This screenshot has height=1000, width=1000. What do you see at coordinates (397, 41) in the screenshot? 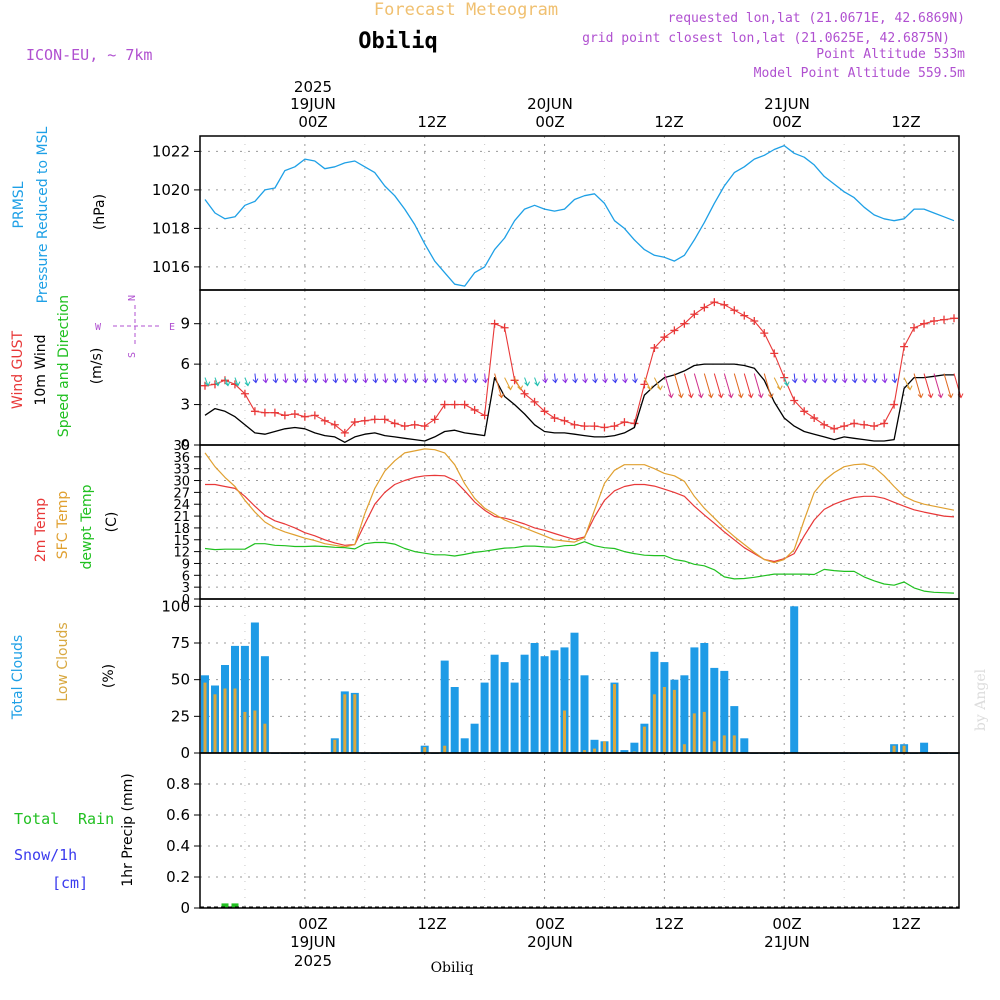
I see `location-title: Obiliq` at bounding box center [397, 41].